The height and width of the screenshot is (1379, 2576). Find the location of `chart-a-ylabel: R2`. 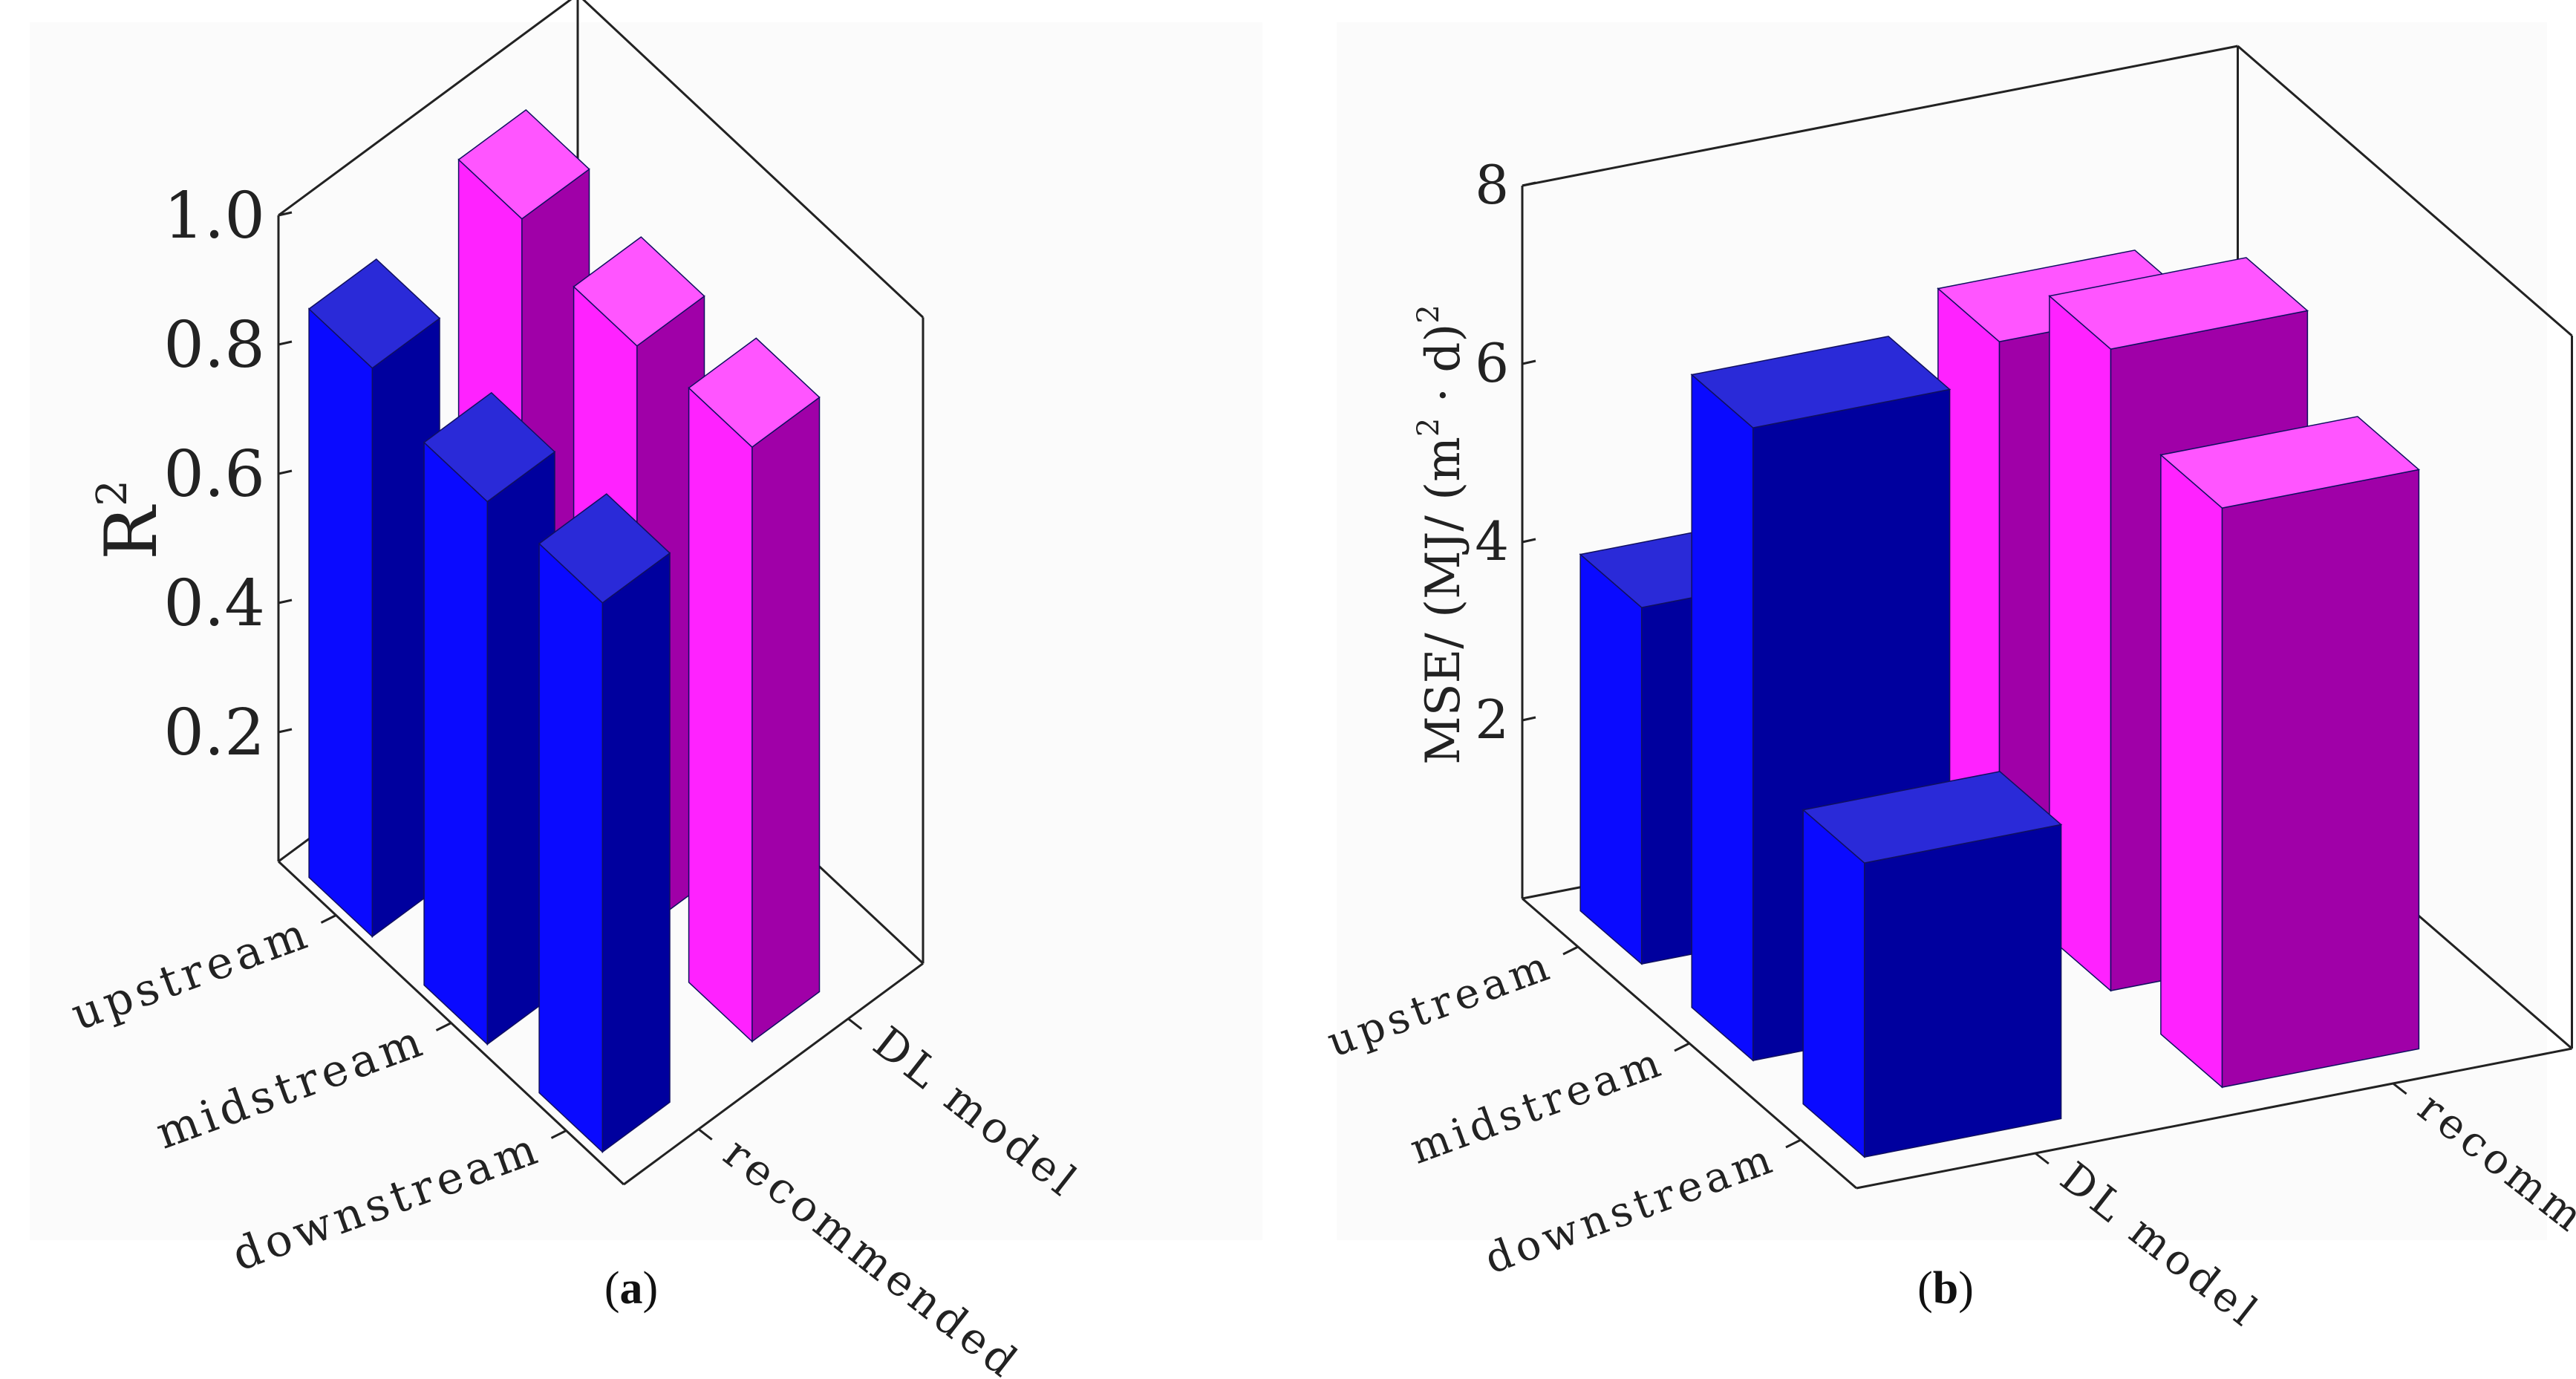

chart-a-ylabel: R2 is located at coordinates (130, 520).